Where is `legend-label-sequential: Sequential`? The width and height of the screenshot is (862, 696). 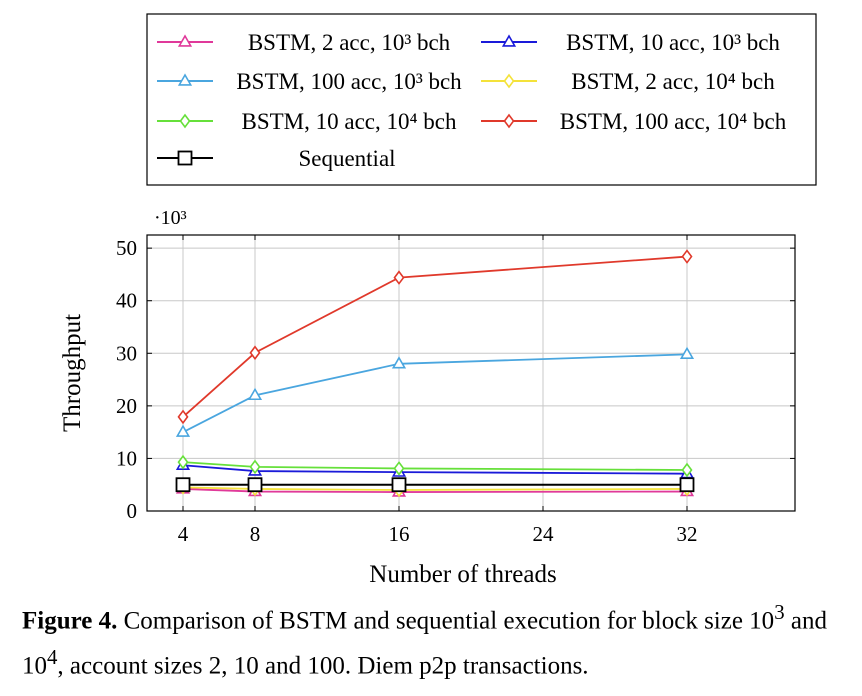 legend-label-sequential: Sequential is located at coordinates (346, 158).